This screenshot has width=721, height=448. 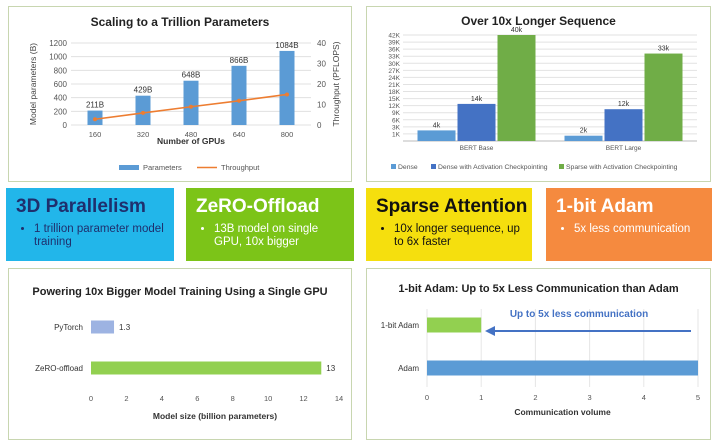 I want to click on y-tick-label: 36K, so click(x=394, y=50).